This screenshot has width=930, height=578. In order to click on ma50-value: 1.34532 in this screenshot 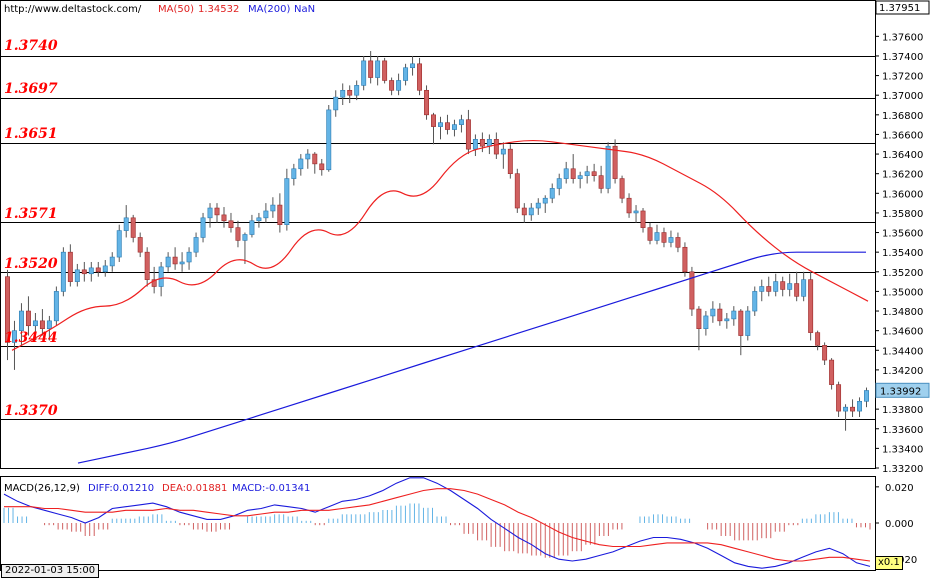, I will do `click(219, 9)`.